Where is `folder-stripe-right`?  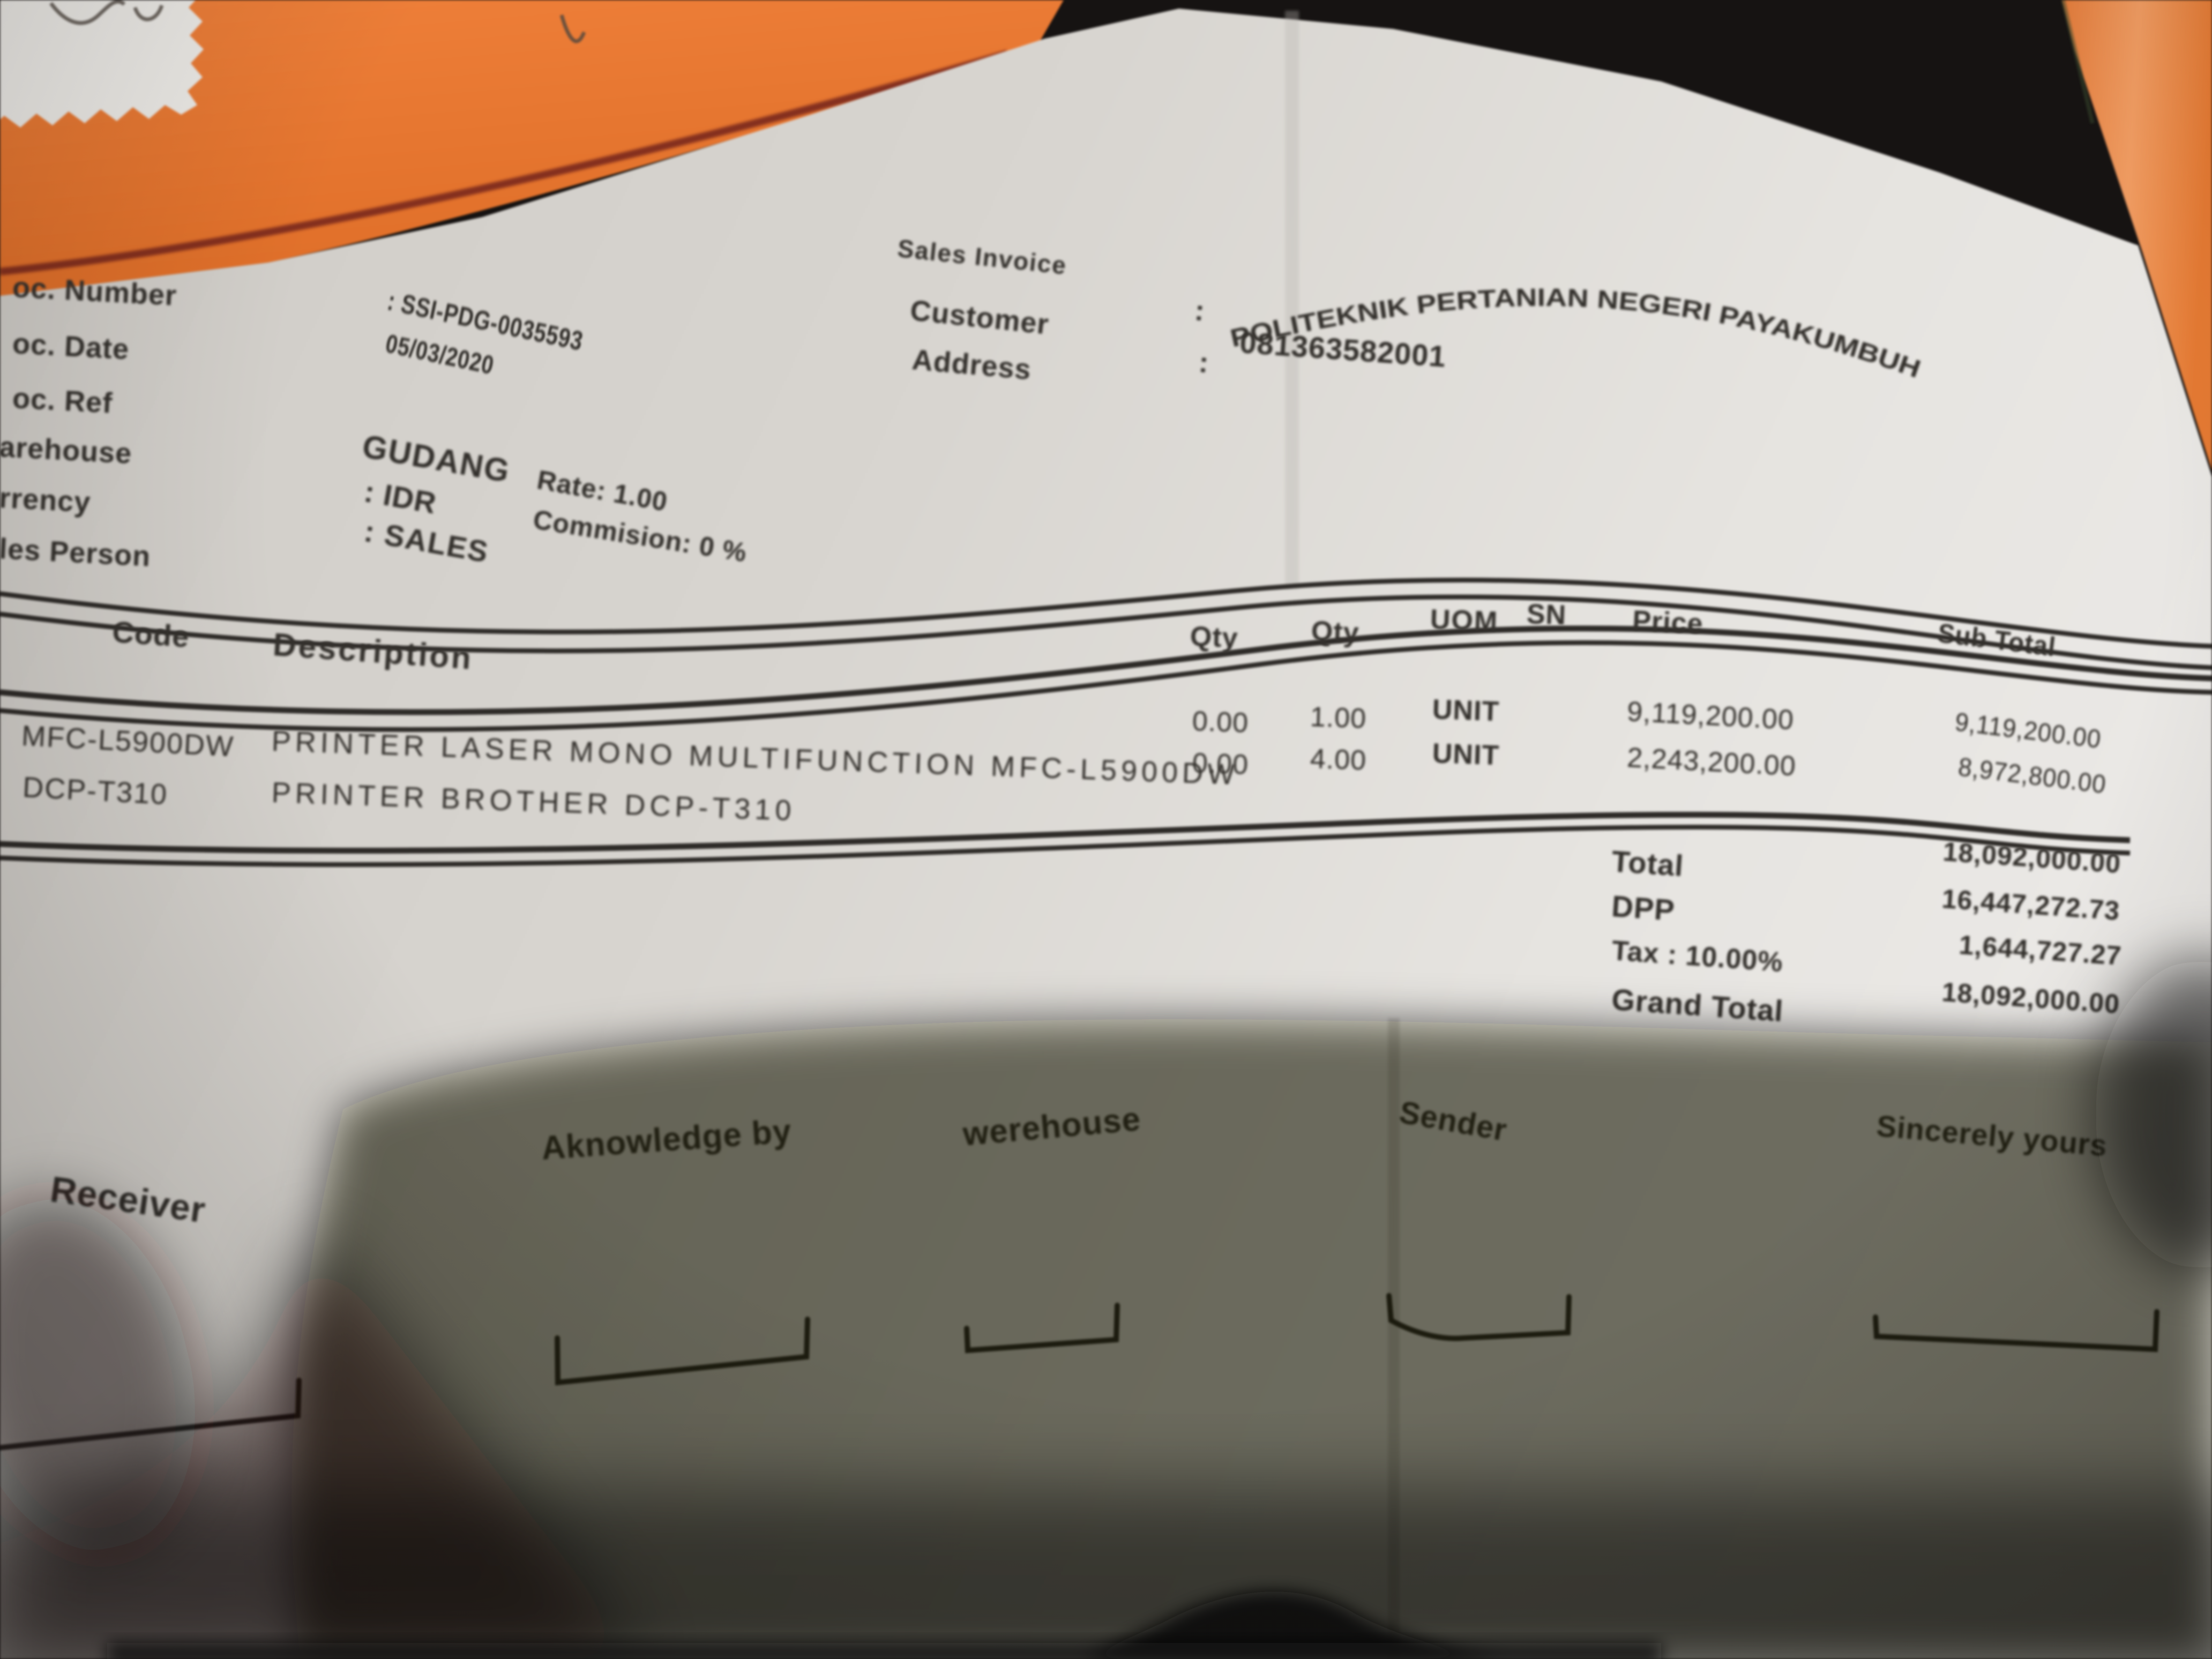 folder-stripe-right is located at coordinates (2137, 235).